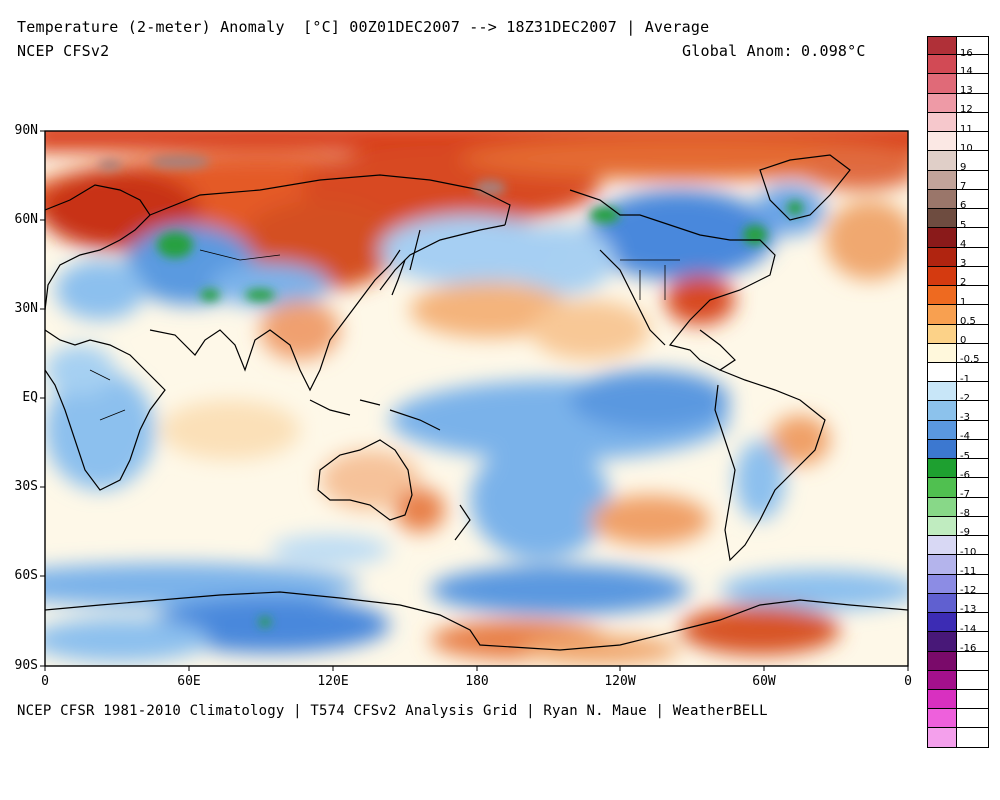  What do you see at coordinates (963, 341) in the screenshot?
I see `colorbar-label: 0` at bounding box center [963, 341].